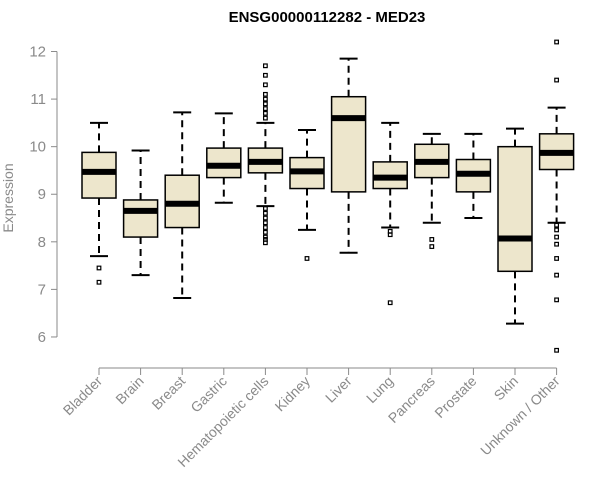 The width and height of the screenshot is (600, 500). I want to click on box-brain, so click(140, 213).